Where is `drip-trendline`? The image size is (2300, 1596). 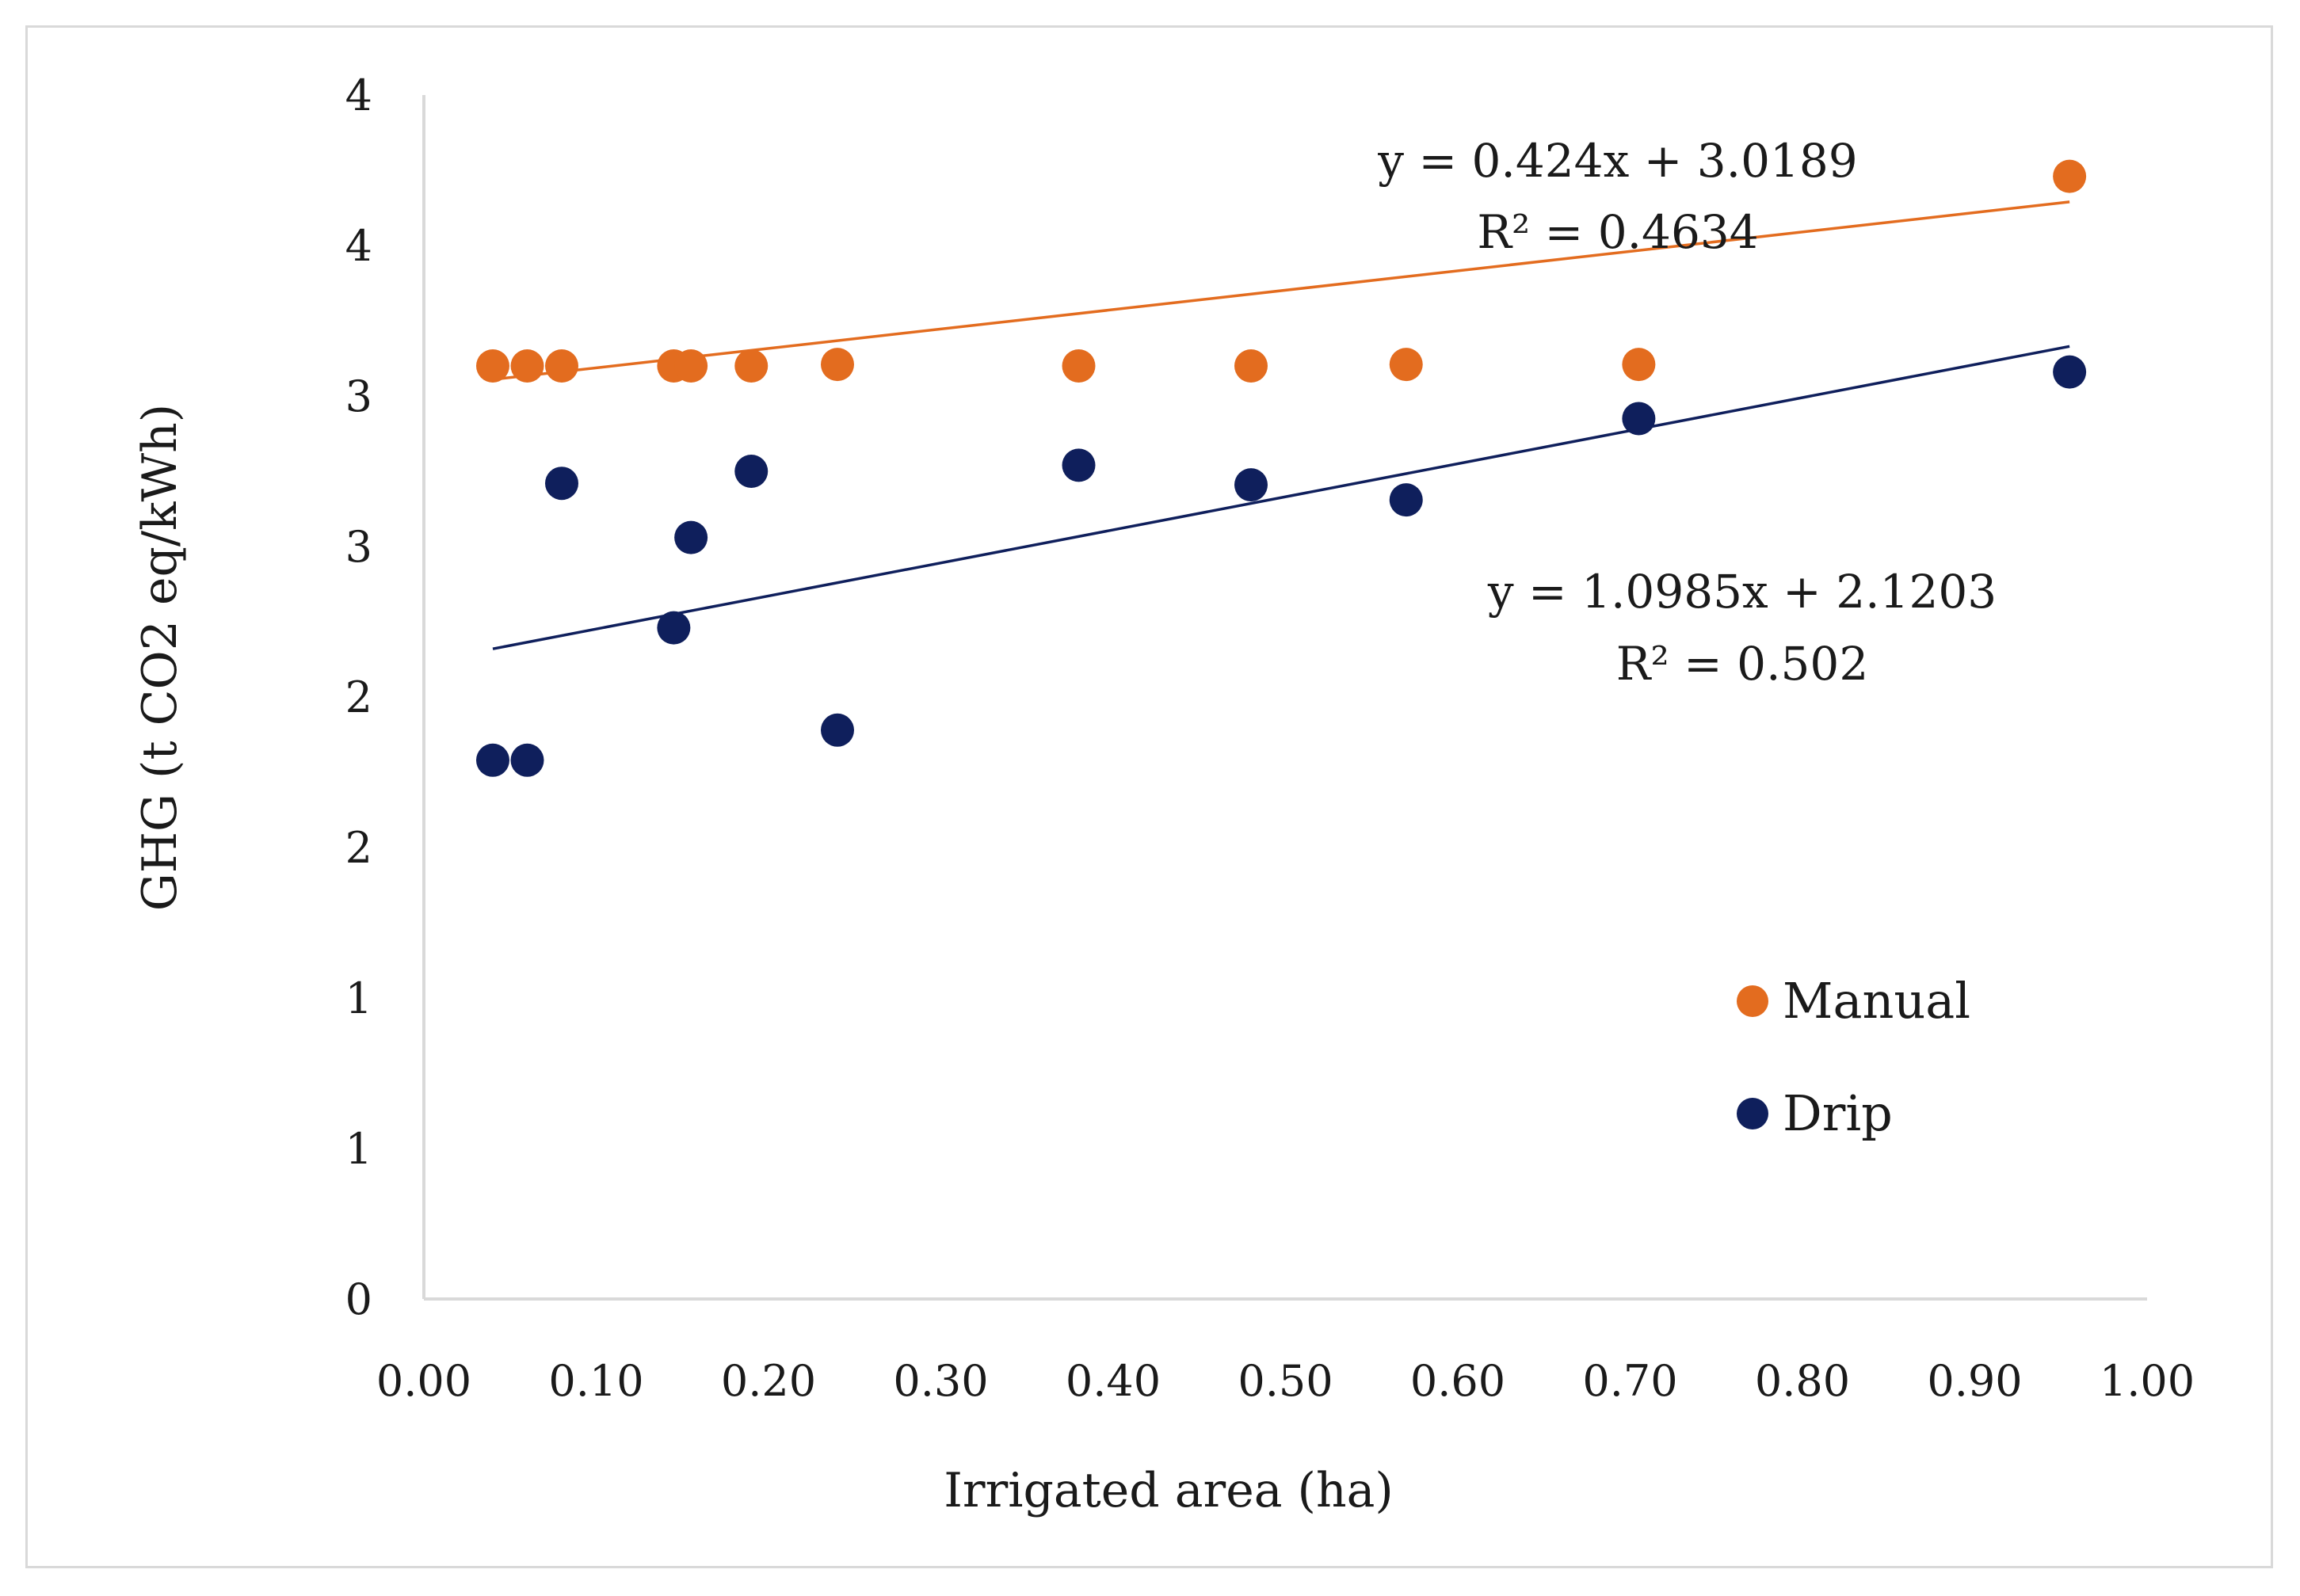 drip-trendline is located at coordinates (1281, 497).